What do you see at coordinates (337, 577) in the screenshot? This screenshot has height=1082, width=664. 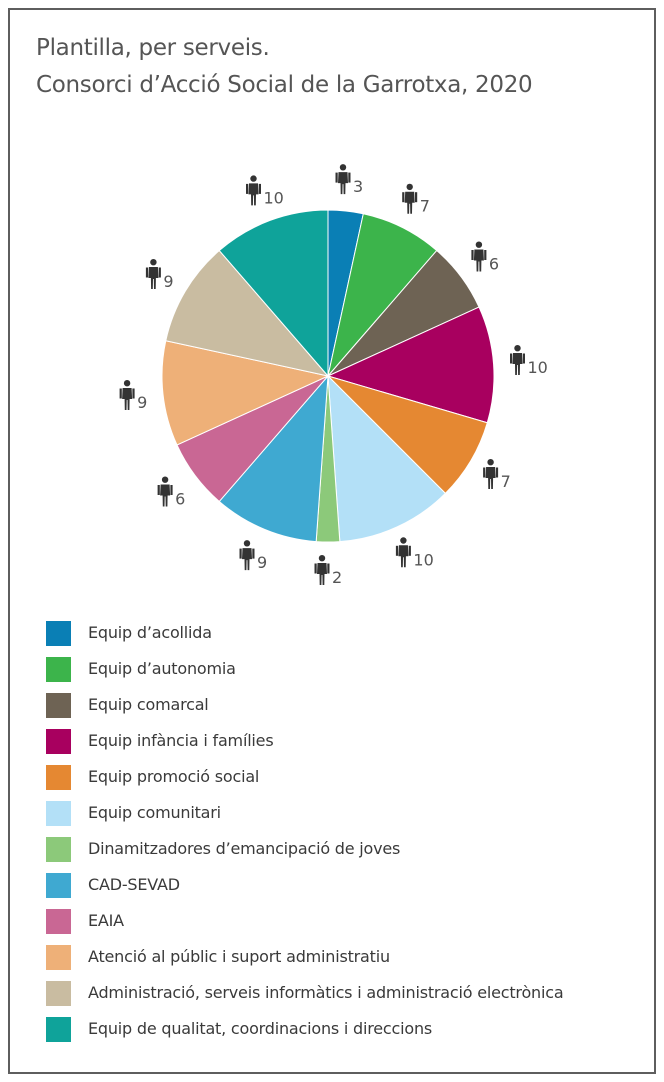 I see `slice-value-label: 2` at bounding box center [337, 577].